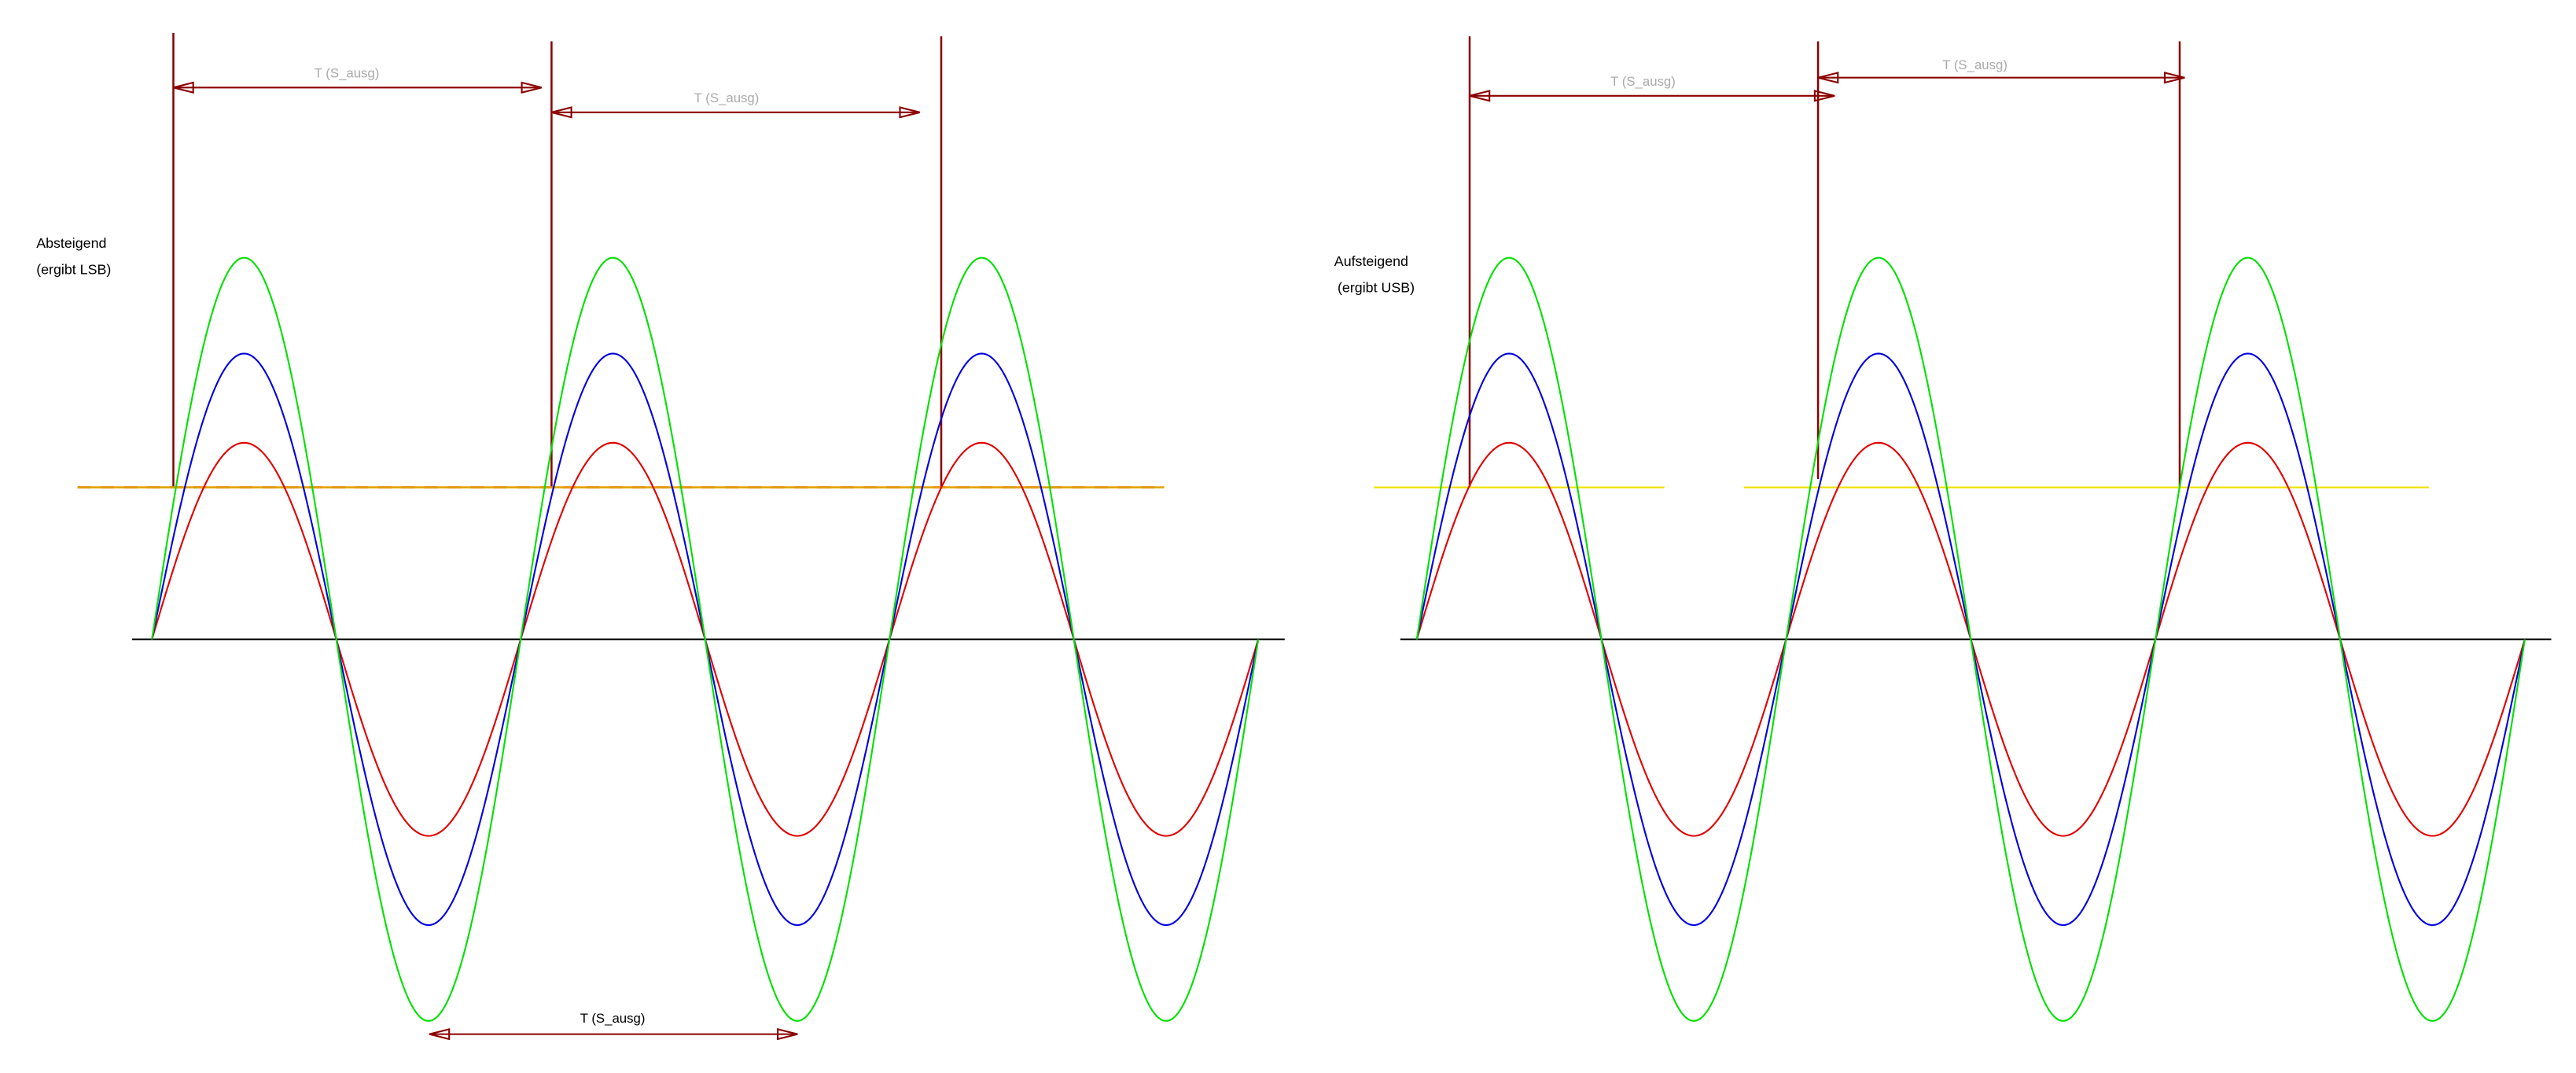 This screenshot has height=1073, width=2576. Describe the element at coordinates (1377, 288) in the screenshot. I see `panel-label: (ergibt USB)` at that location.